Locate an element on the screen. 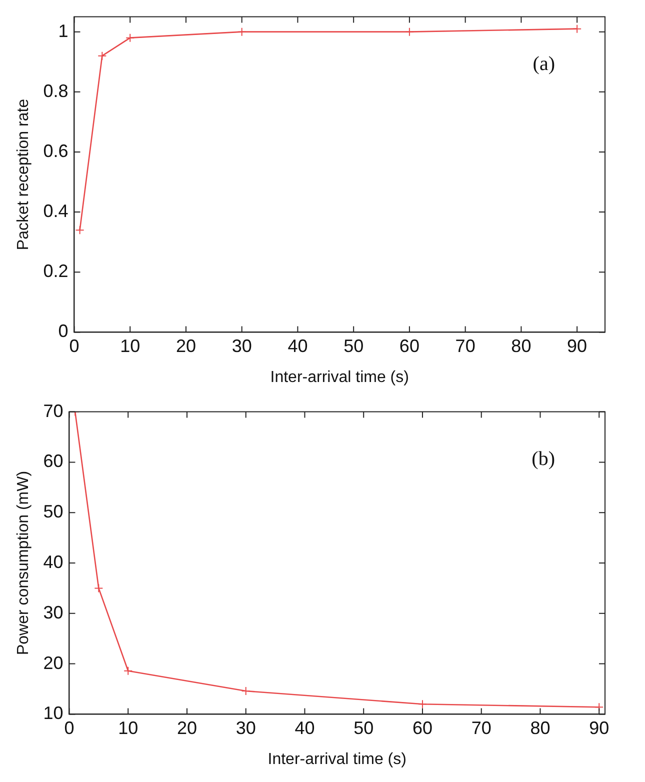 The width and height of the screenshot is (645, 782). y-tick-label: 1 is located at coordinates (63, 30).